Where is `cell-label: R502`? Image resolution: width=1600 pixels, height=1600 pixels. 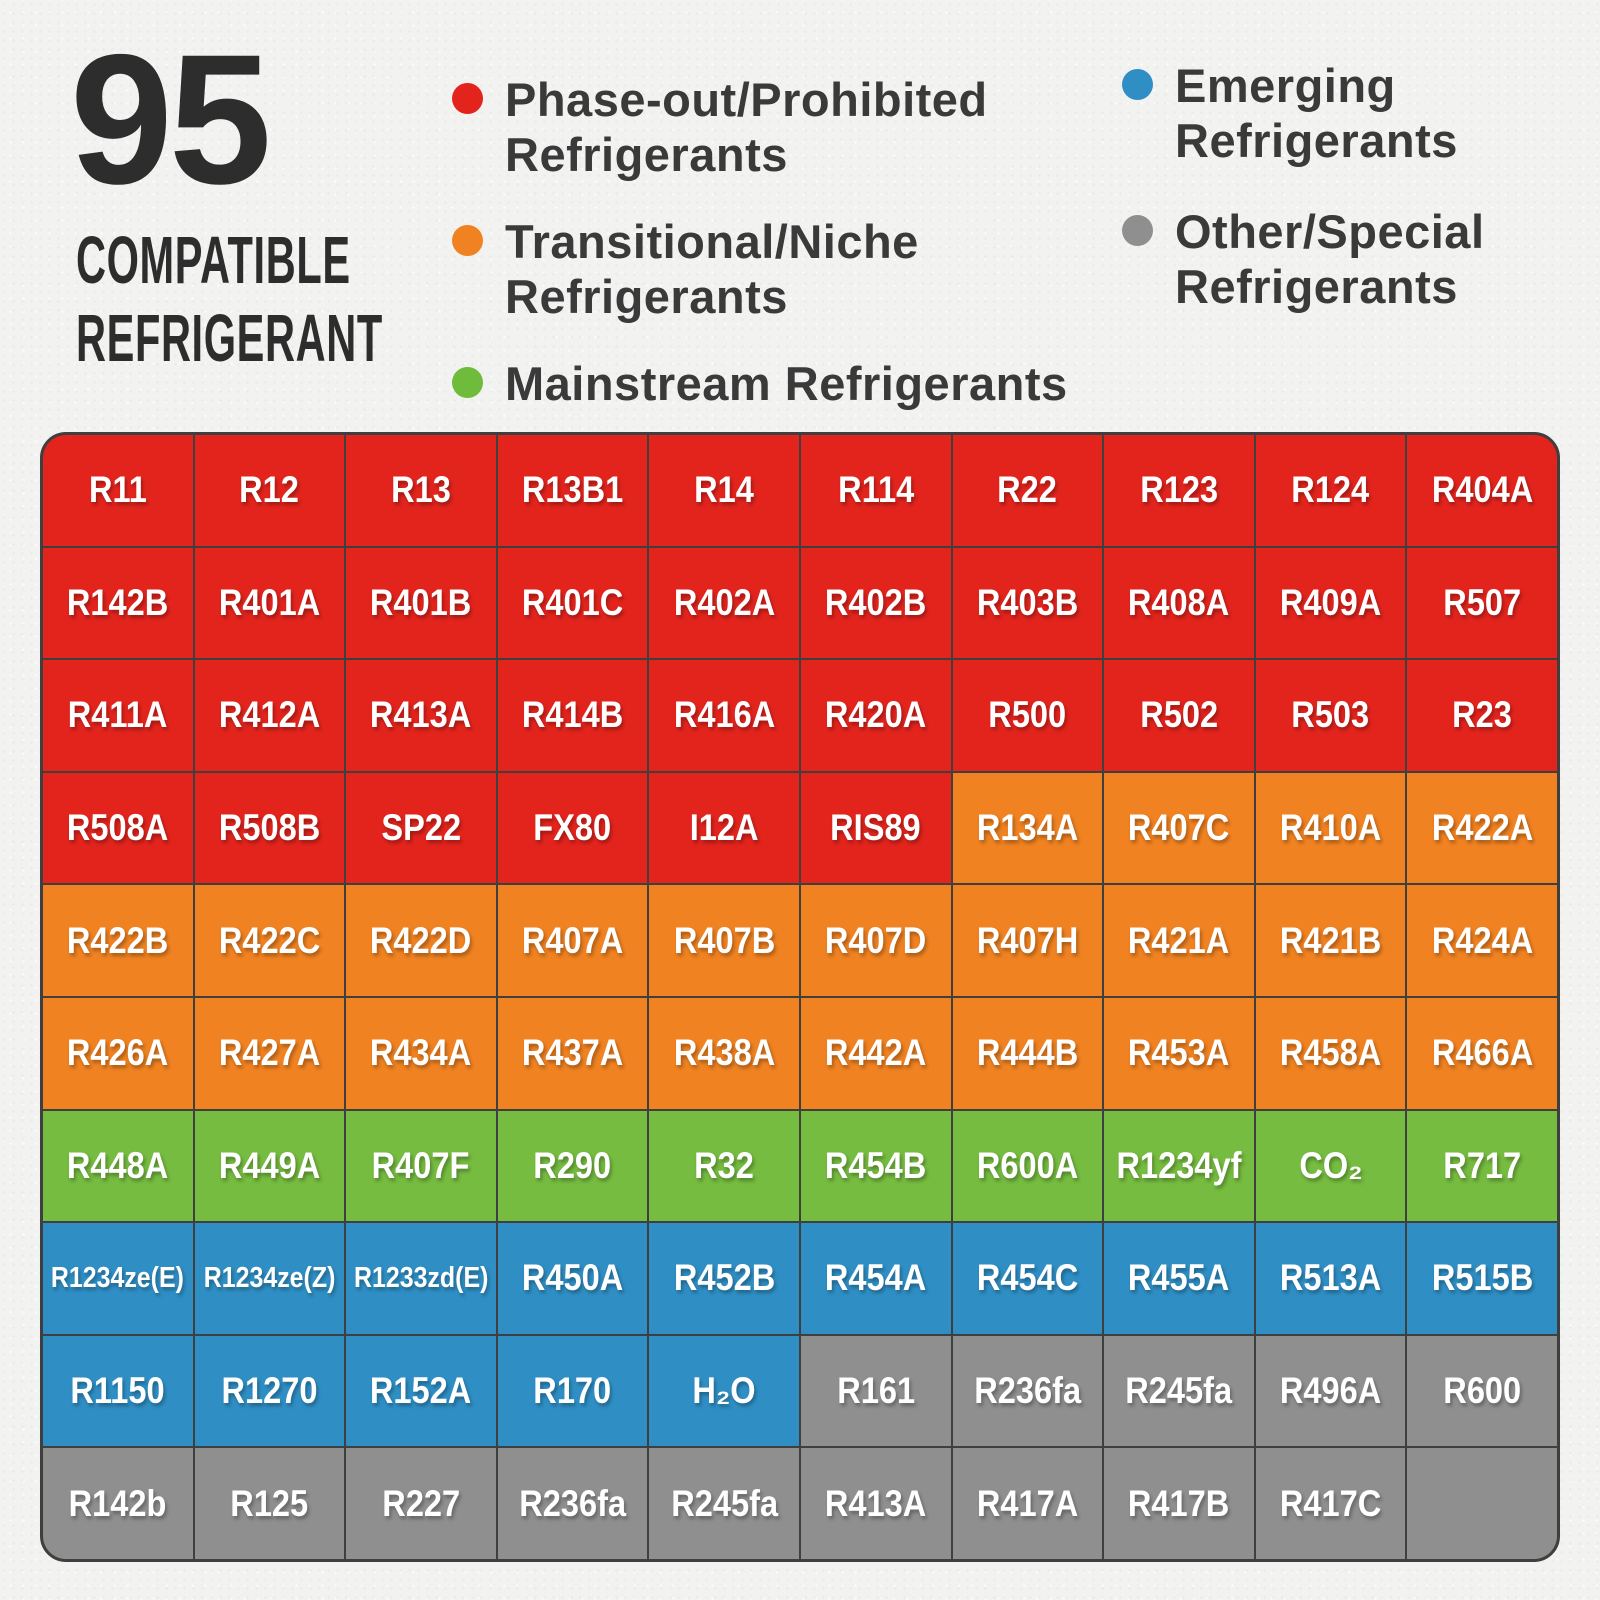 cell-label: R502 is located at coordinates (1179, 715).